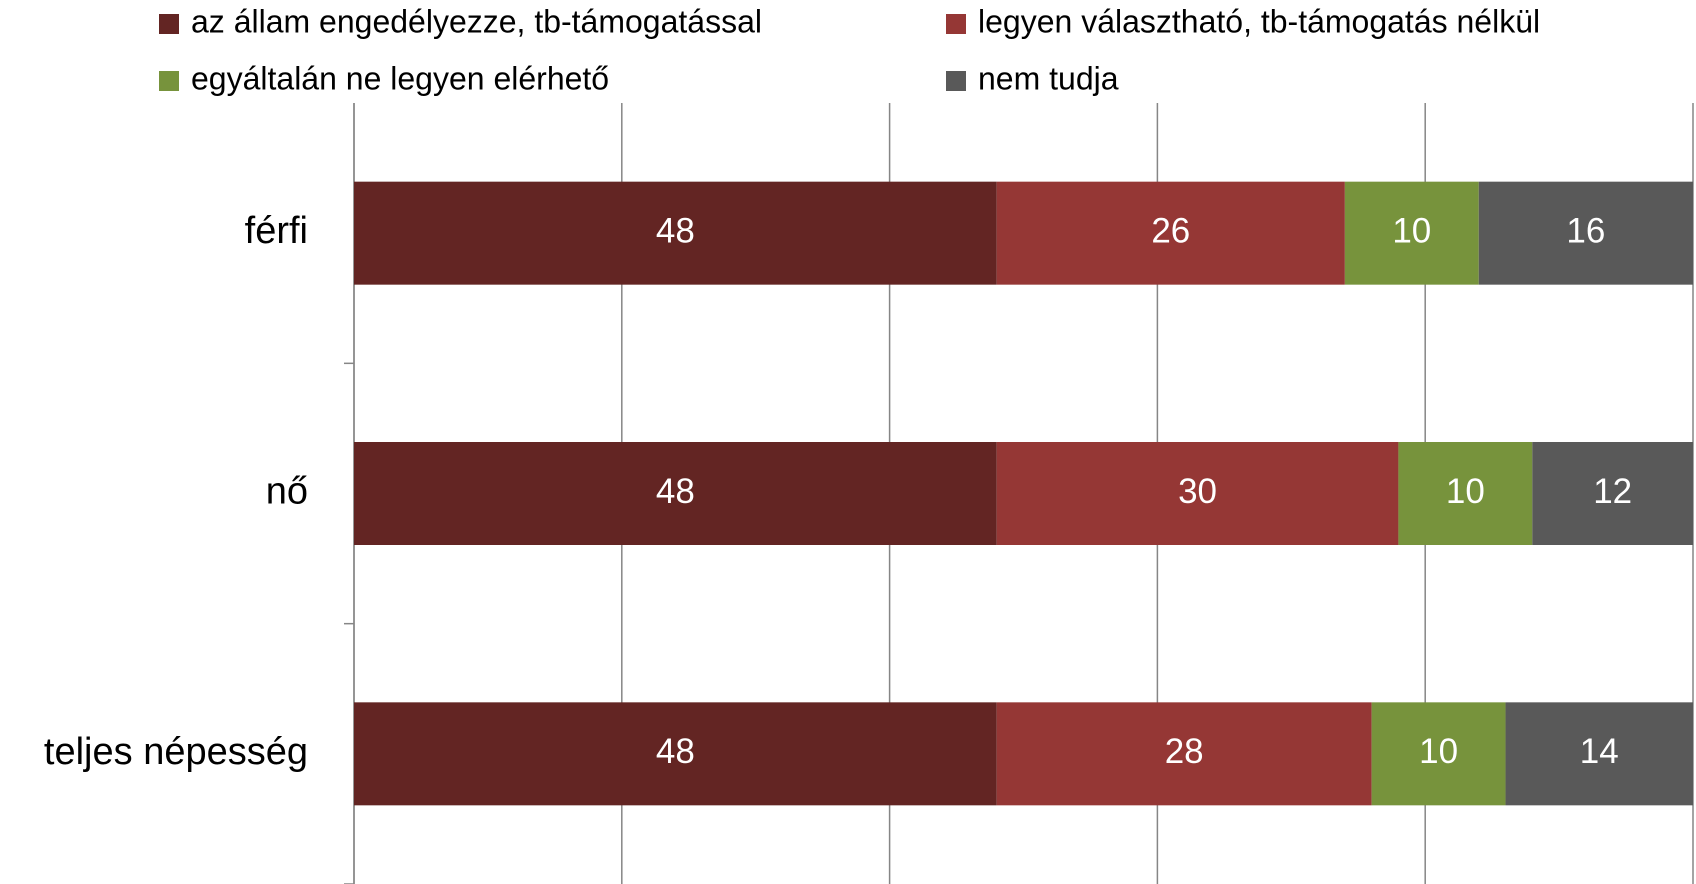  I want to click on legend-label: az állam engedélyezze, tb-támogatással, so click(476, 21).